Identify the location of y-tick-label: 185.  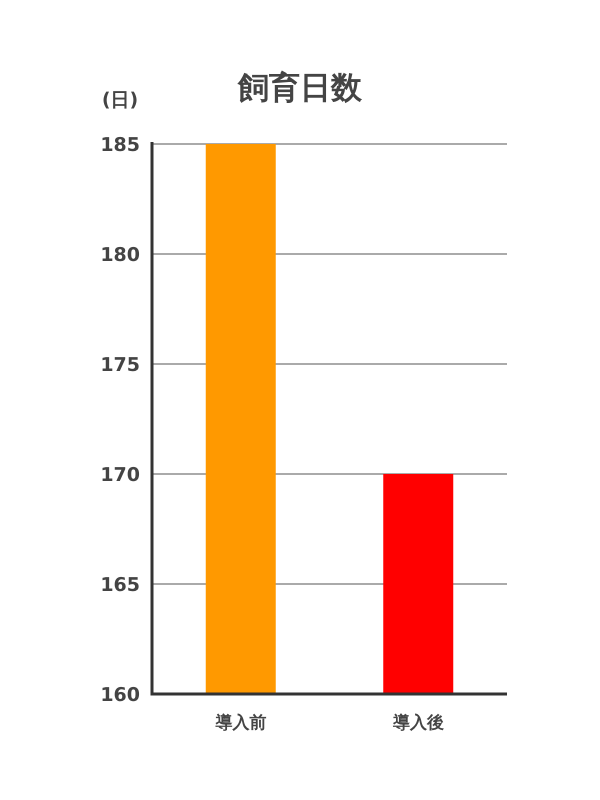
(120, 145).